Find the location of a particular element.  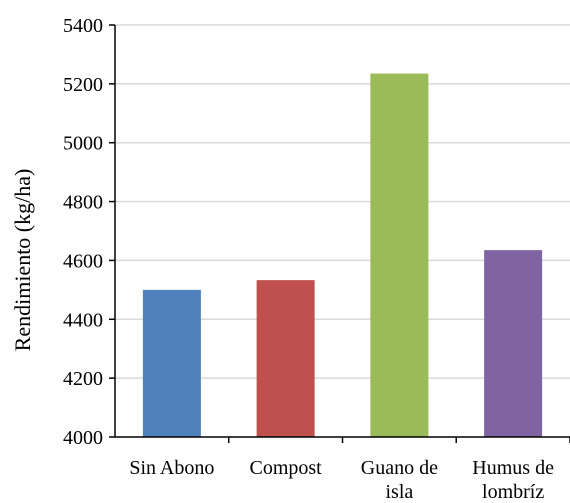

y-tick-label: 4000 is located at coordinates (83, 438).